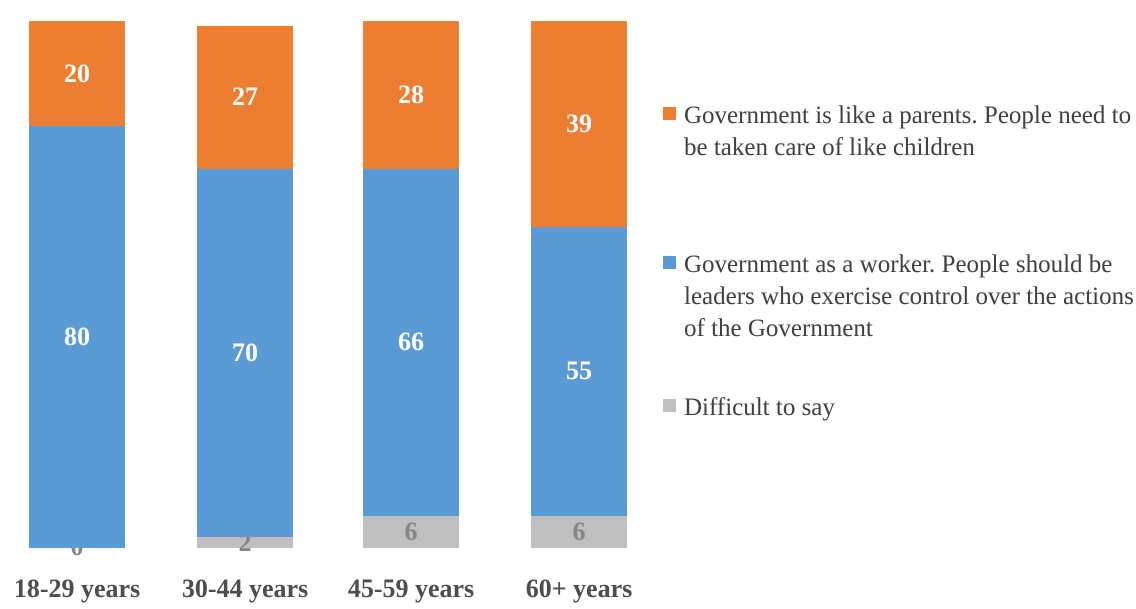 This screenshot has width=1136, height=609. Describe the element at coordinates (669, 262) in the screenshot. I see `legend-marker-blue-icon` at that location.